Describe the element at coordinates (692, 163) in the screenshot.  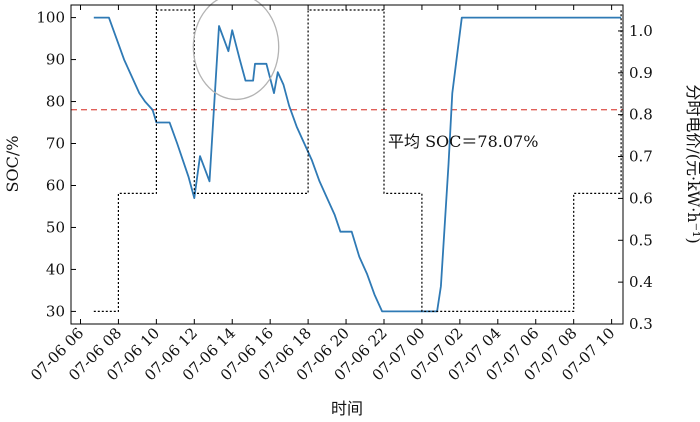
I see `y-axis-right-label: 分时电价/(元·kW·h⁻¹)` at that location.